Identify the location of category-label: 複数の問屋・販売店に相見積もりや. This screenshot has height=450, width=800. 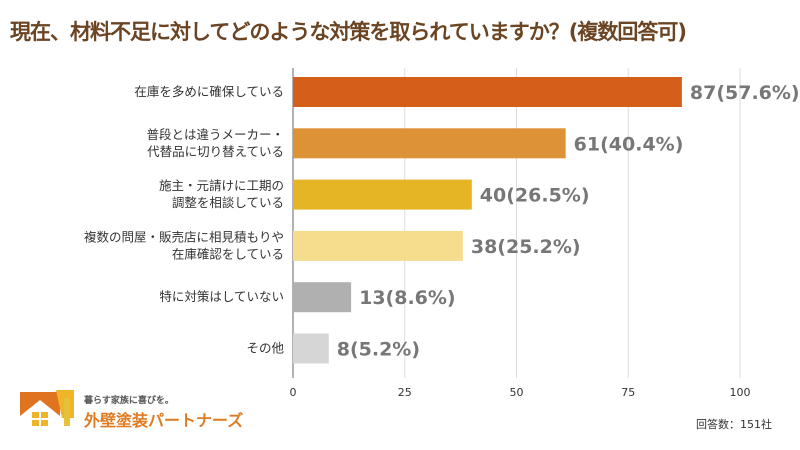
(184, 236).